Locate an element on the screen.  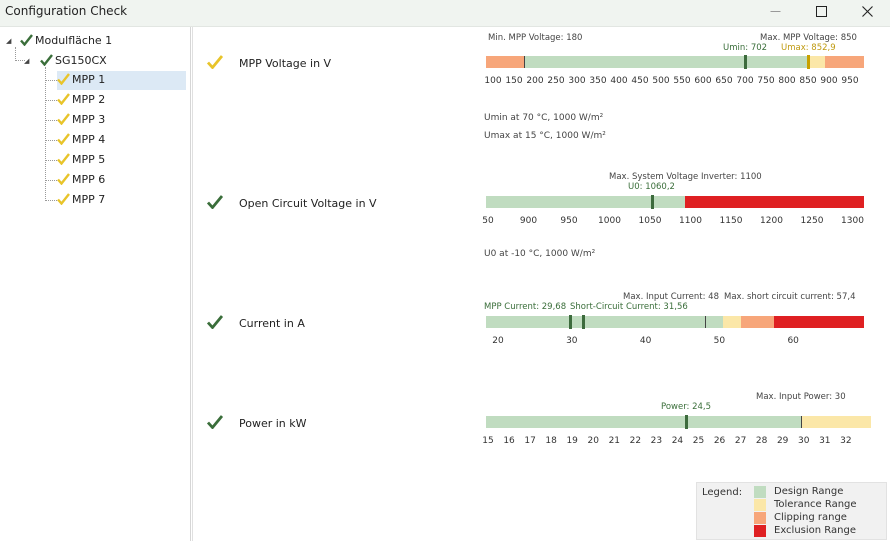
tree-item-mpp-7: MPP 7 is located at coordinates (81, 200).